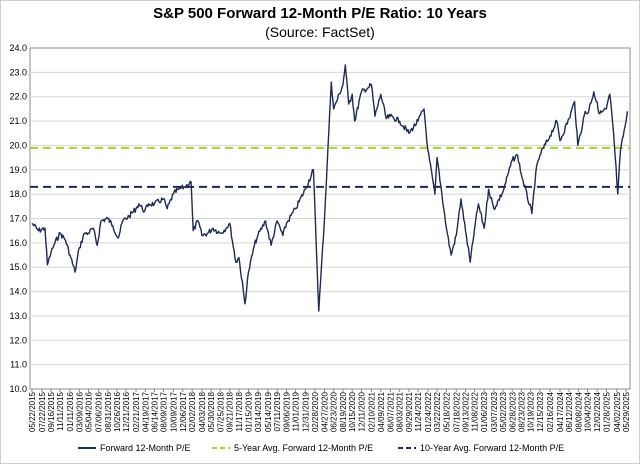 This screenshot has width=640, height=464. Describe the element at coordinates (51, 411) in the screenshot. I see `x-tick-label: 09/16/2015` at that location.